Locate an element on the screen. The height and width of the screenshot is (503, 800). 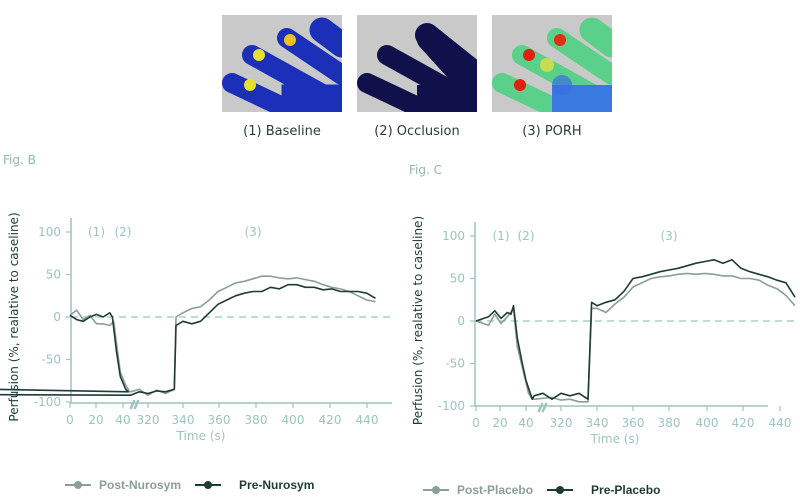
series-line-pre-placebo is located at coordinates (635, 329).